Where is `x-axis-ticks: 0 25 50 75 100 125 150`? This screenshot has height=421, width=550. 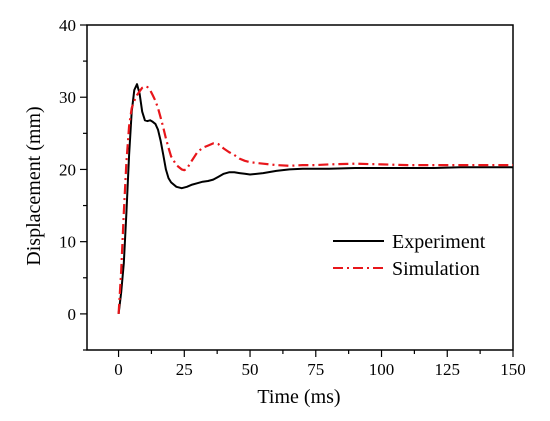 x-axis-ticks: 0 25 50 75 100 125 150 is located at coordinates (320, 364).